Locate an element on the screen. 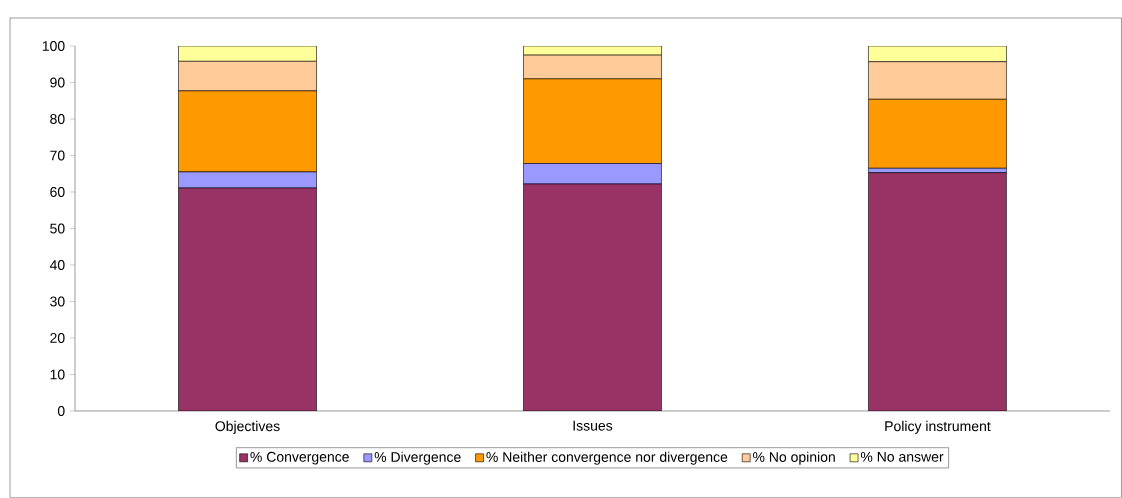 This screenshot has width=1122, height=498. legend-label: % No answer is located at coordinates (902, 456).